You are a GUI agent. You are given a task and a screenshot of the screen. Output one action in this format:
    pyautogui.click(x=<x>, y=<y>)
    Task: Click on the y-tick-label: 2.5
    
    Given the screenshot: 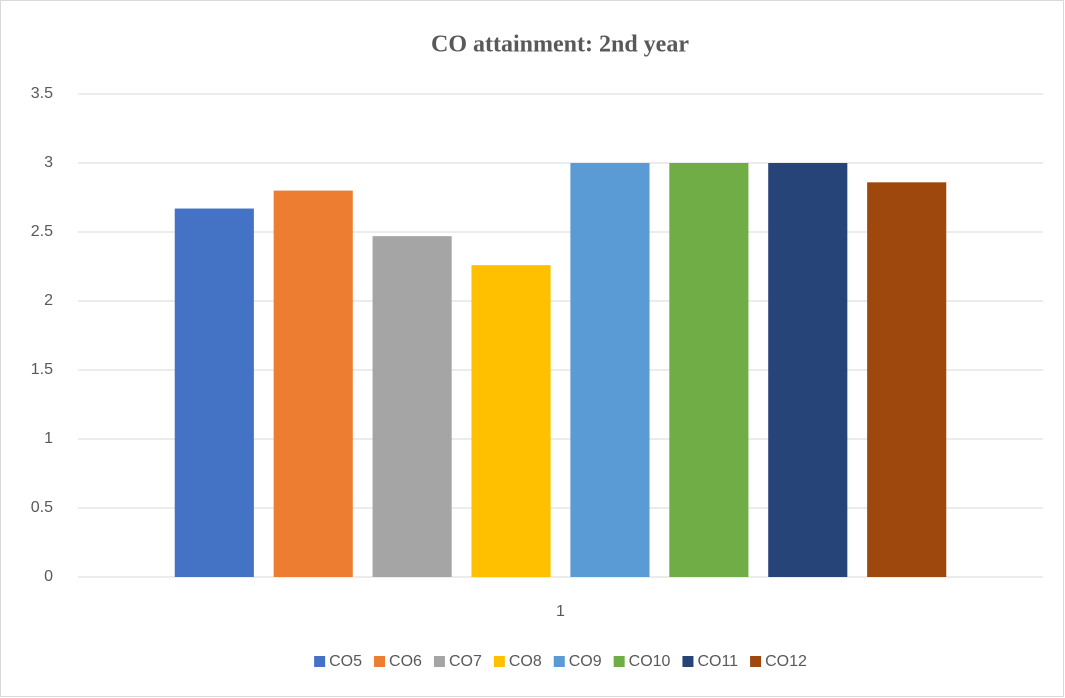 What is the action you would take?
    pyautogui.click(x=42, y=231)
    